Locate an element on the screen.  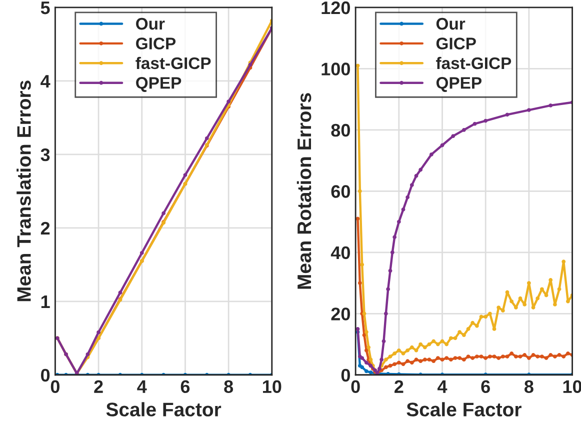
y-axis-title: Mean Rotation Errors is located at coordinates (304, 191).